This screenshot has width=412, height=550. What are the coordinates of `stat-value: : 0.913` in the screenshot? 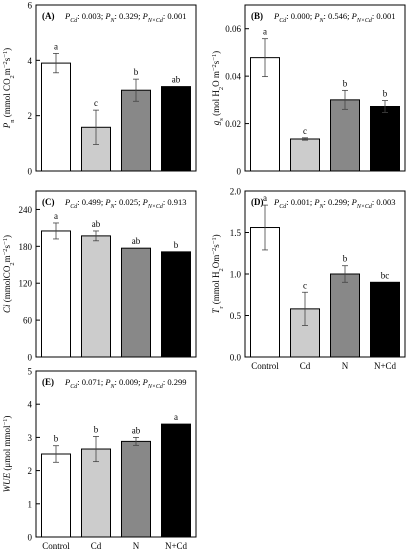 It's located at (175, 202).